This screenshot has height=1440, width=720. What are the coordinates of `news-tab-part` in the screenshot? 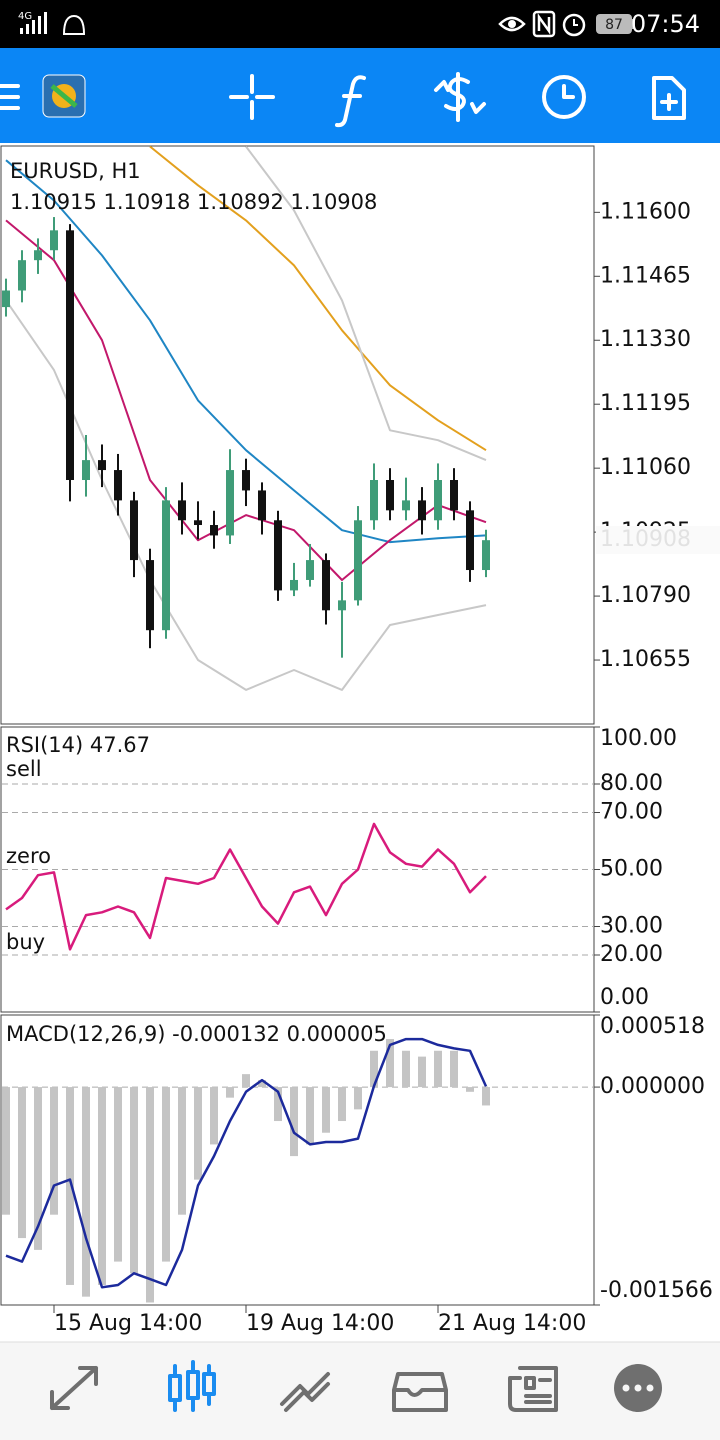 It's located at (533, 1389).